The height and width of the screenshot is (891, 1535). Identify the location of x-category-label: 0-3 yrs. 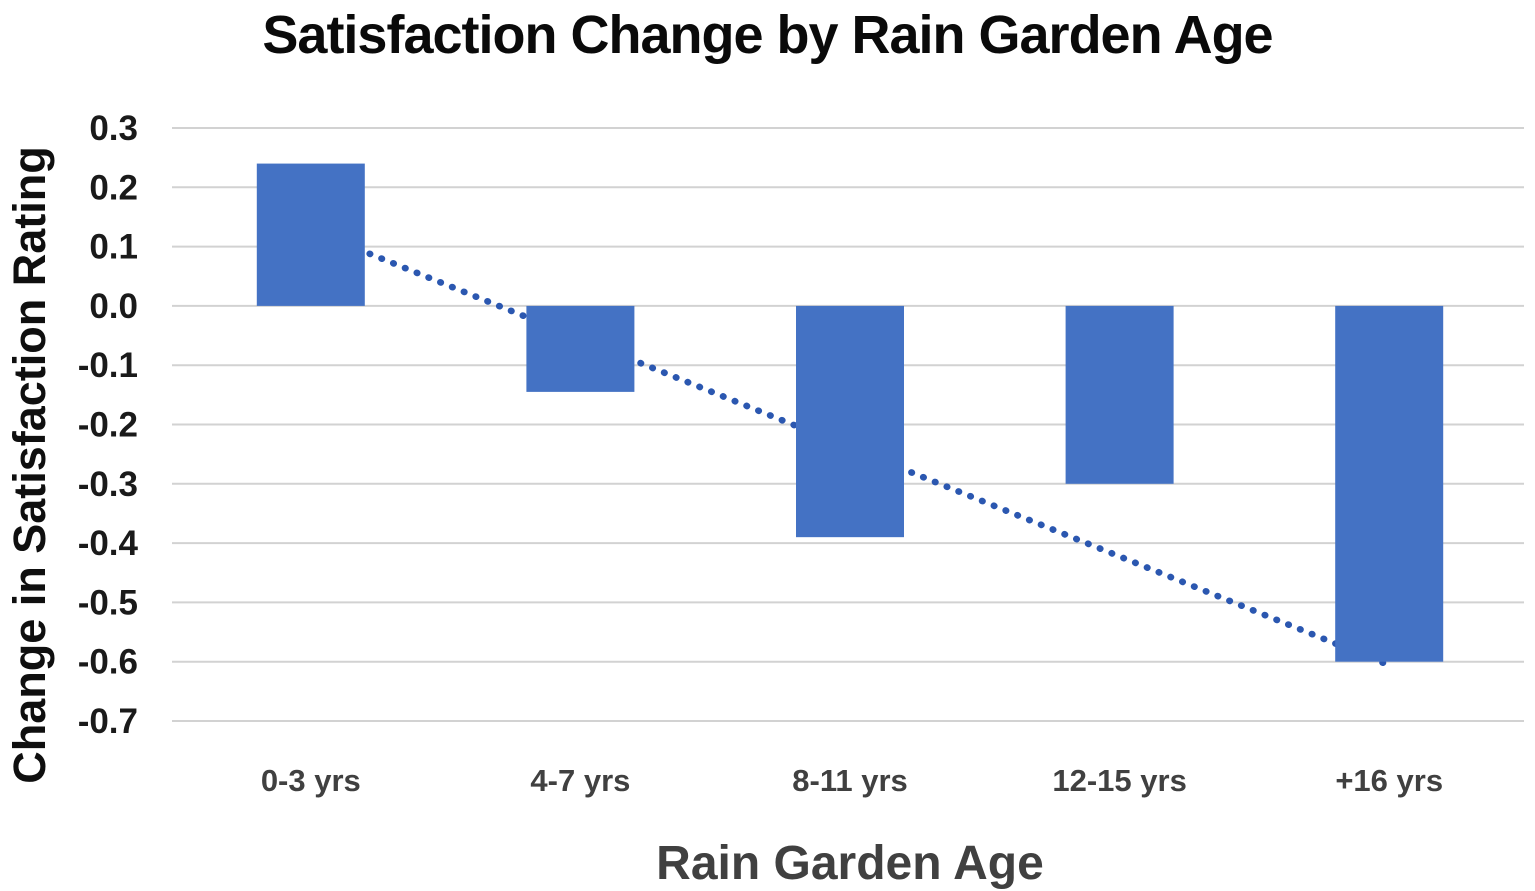
(311, 780).